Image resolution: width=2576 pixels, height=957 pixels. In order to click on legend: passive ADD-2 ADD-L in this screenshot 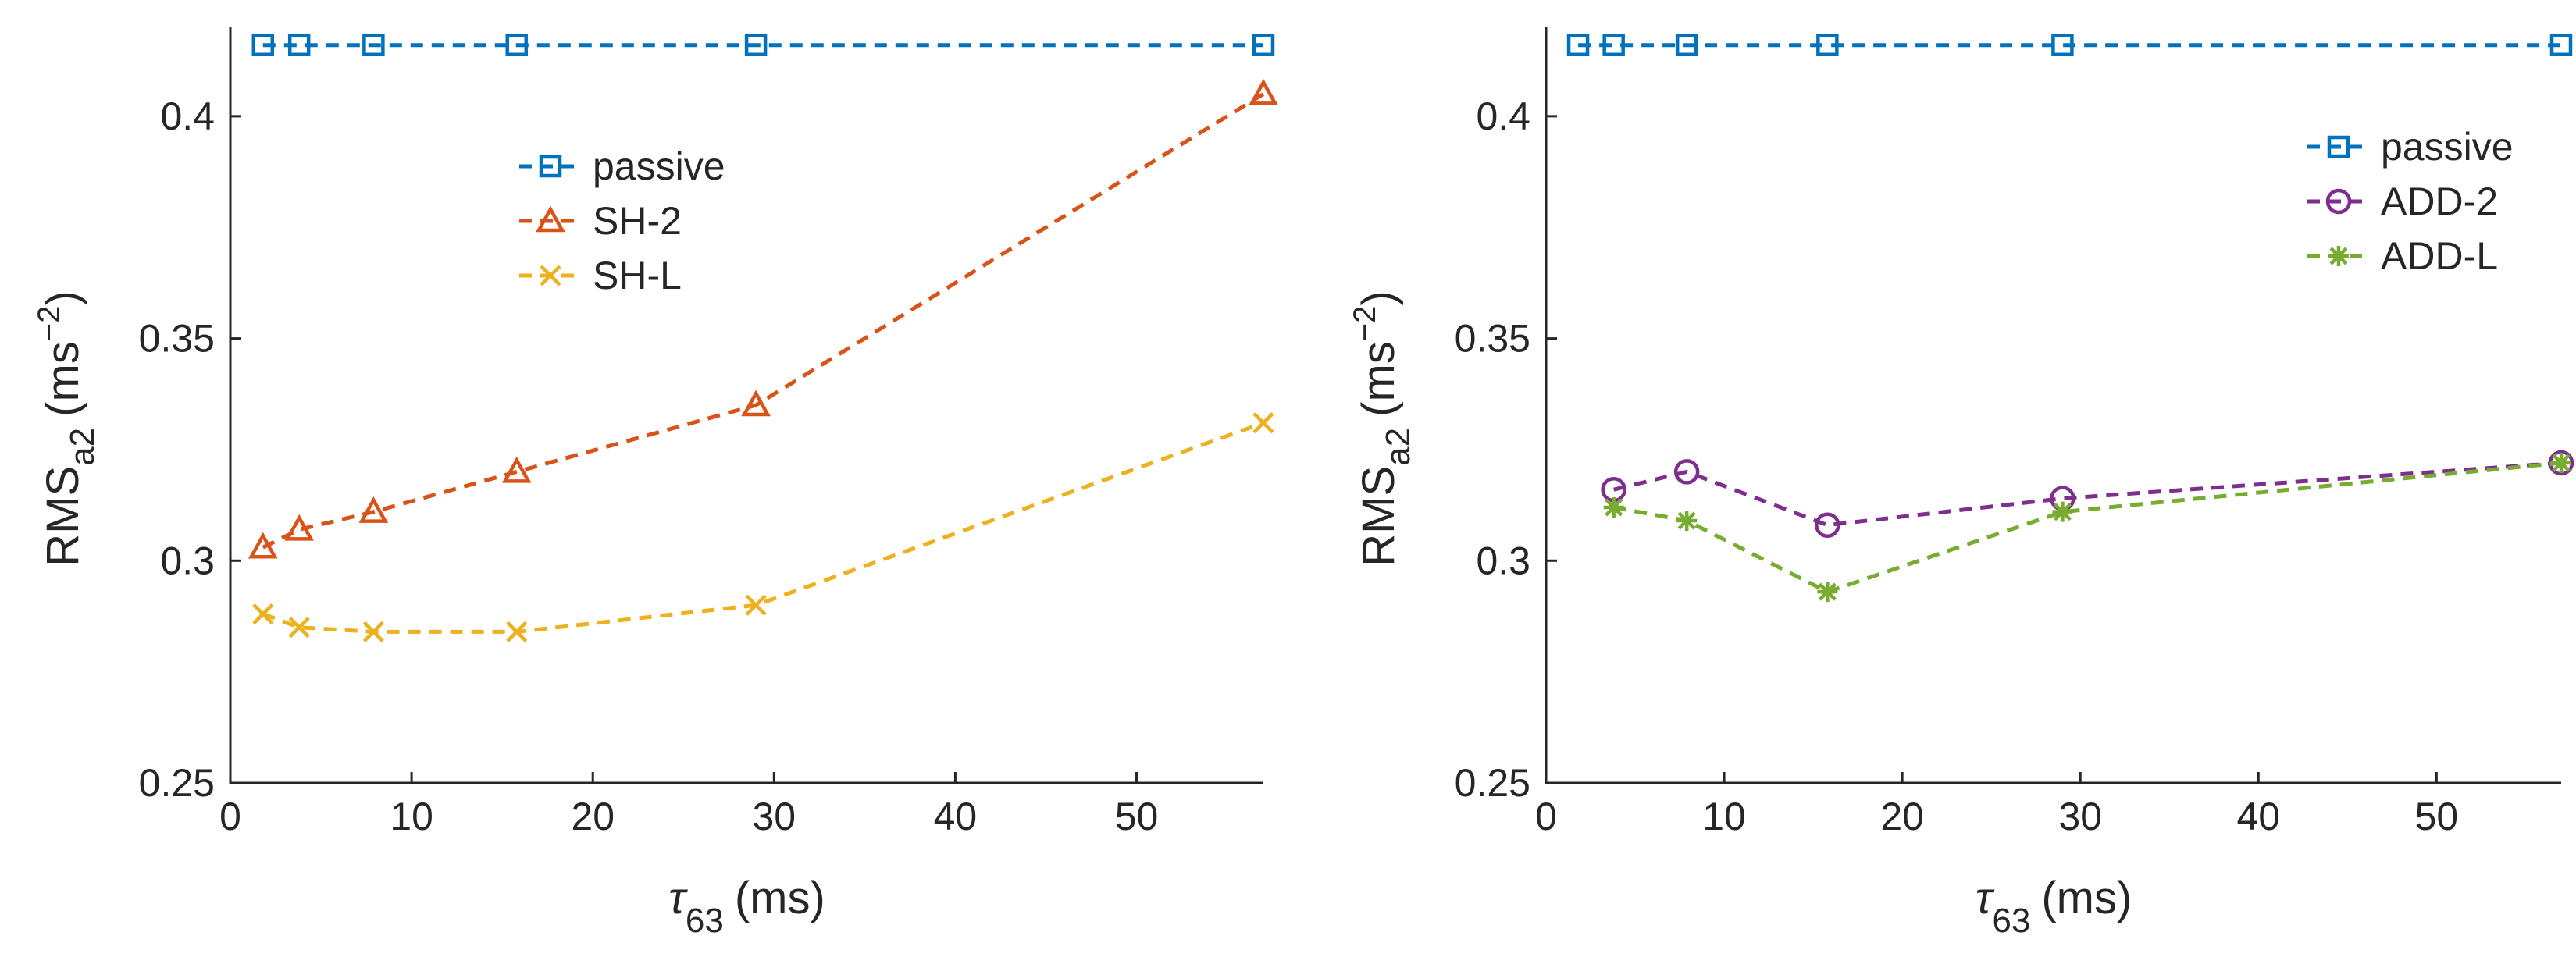, I will do `click(2410, 201)`.